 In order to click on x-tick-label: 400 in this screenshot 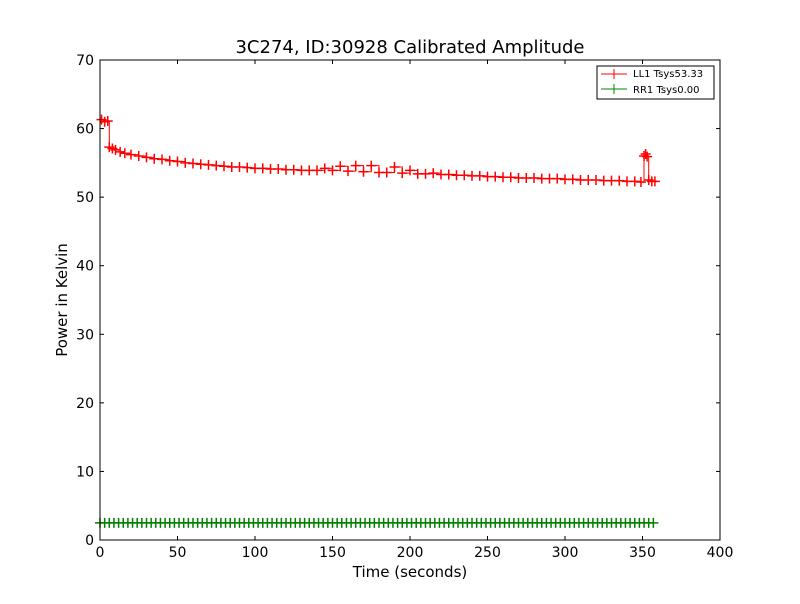, I will do `click(720, 553)`.